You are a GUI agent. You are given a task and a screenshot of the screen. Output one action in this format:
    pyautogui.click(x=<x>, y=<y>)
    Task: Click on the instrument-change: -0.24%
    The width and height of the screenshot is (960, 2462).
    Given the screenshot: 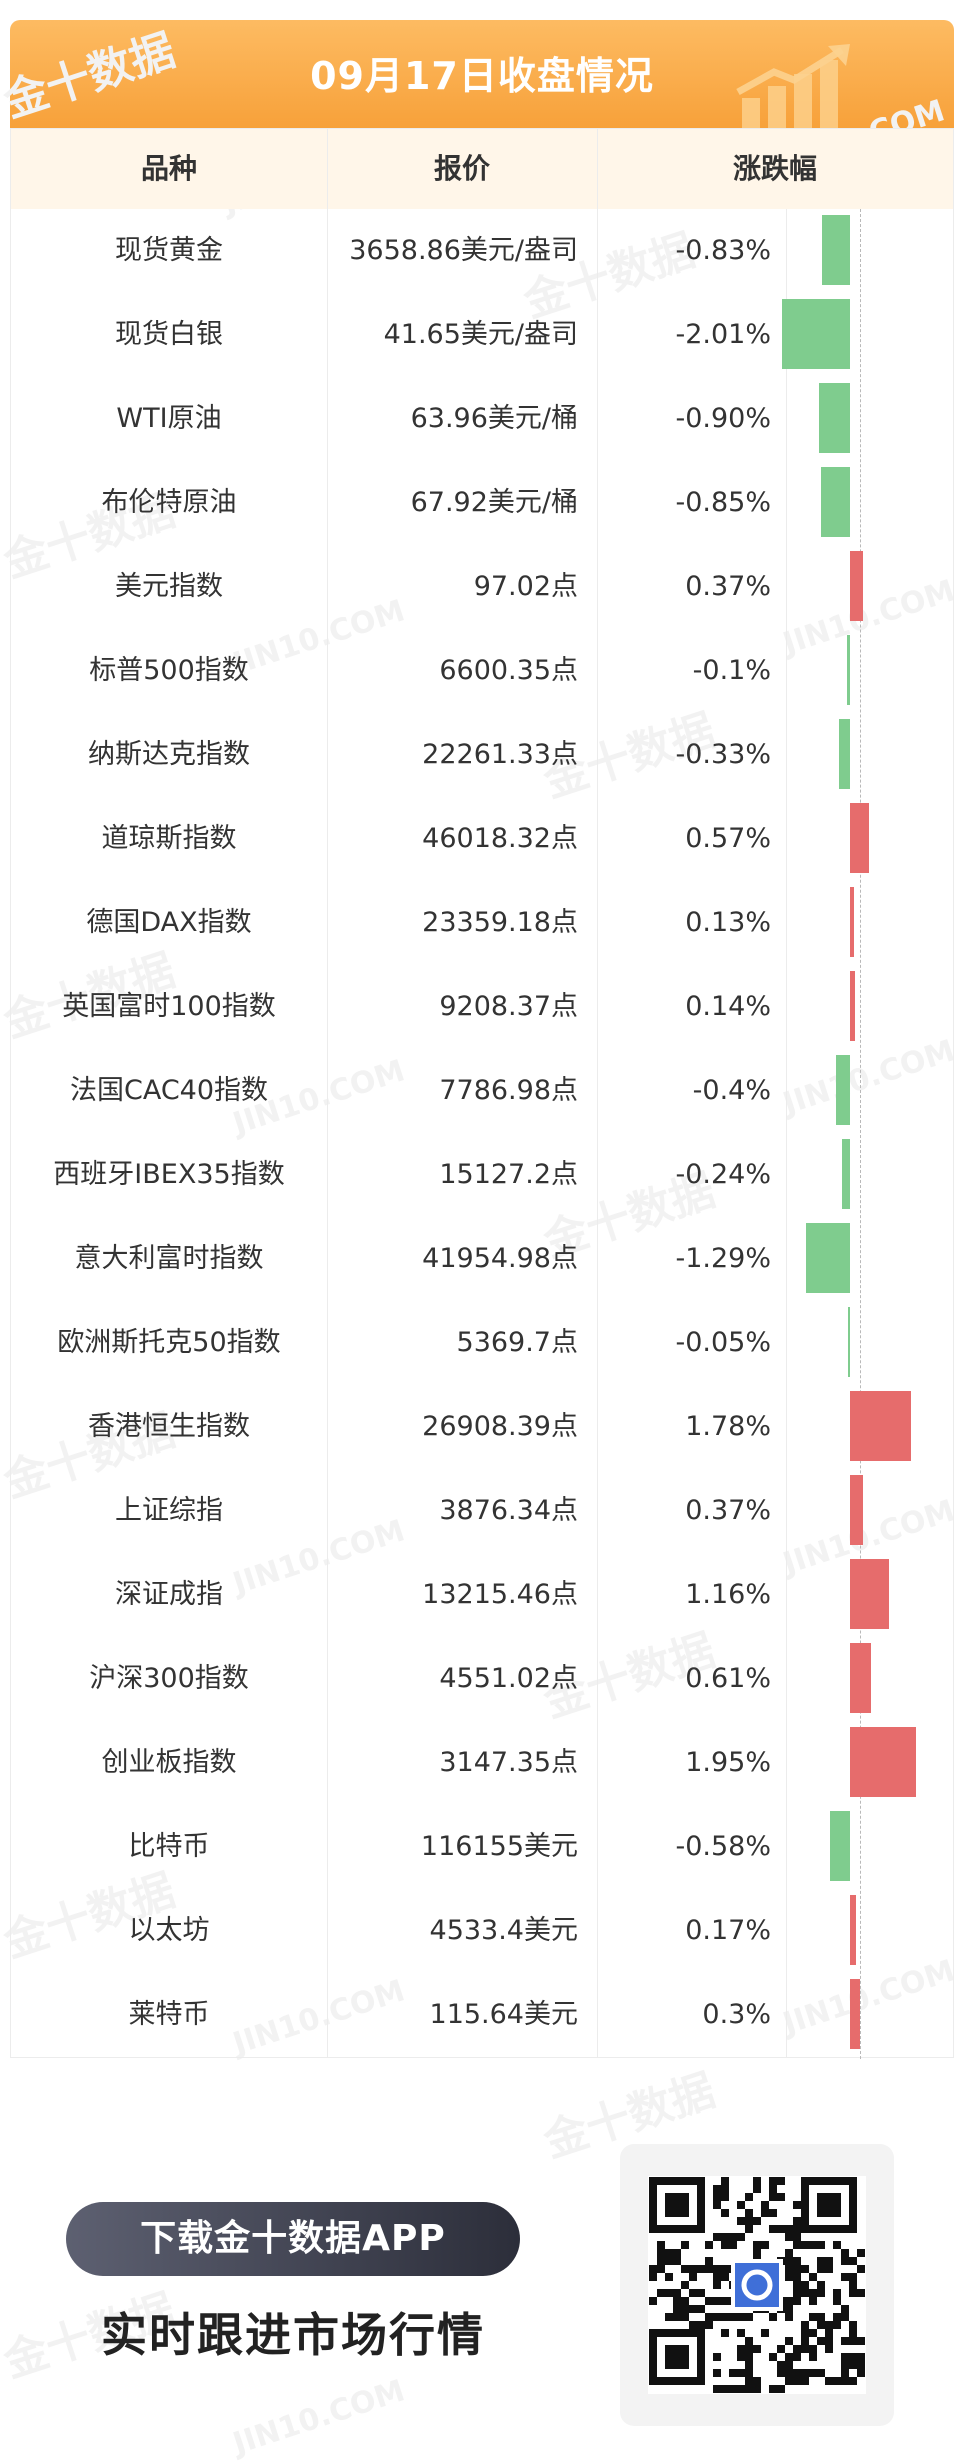 What is the action you would take?
    pyautogui.click(x=723, y=1174)
    